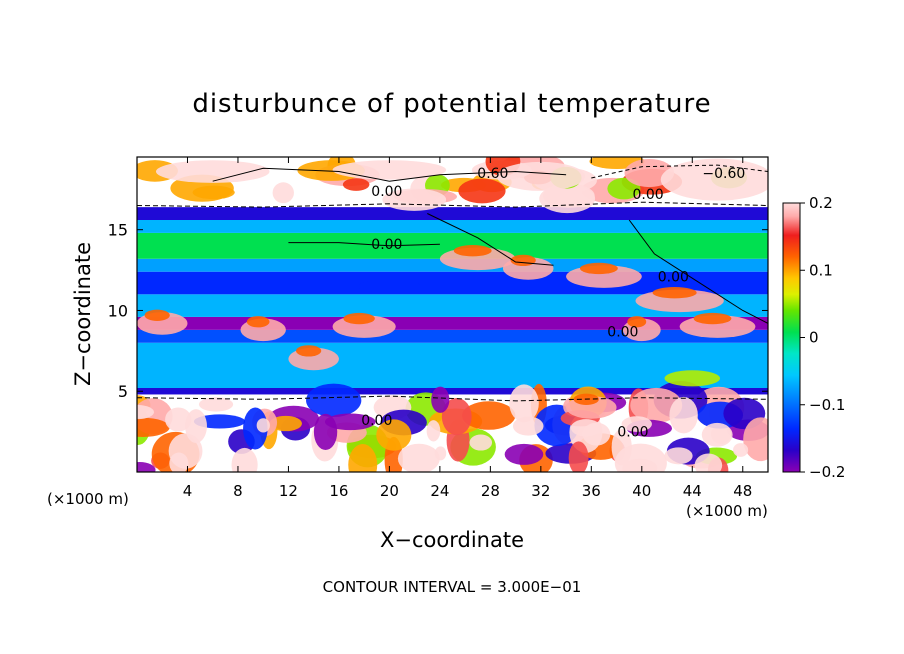 This screenshot has width=904, height=654. I want to click on contour-dashed-lower, so click(452, 398).